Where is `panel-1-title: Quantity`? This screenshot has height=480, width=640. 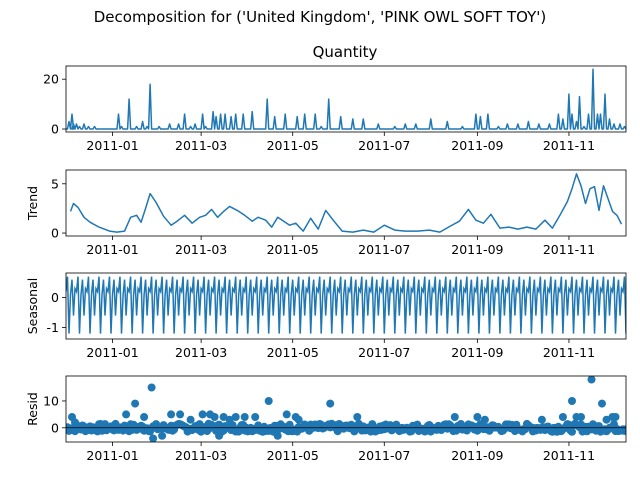 panel-1-title: Quantity is located at coordinates (345, 52).